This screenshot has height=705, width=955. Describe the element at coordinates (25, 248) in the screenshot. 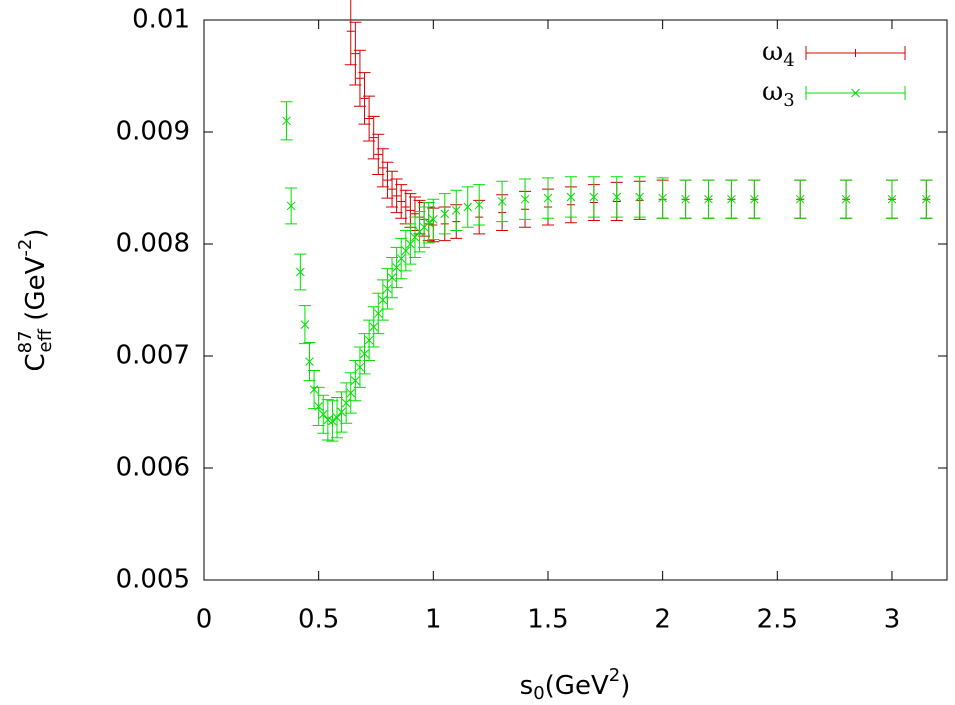

I see `y-label-unit-sup: -2` at that location.